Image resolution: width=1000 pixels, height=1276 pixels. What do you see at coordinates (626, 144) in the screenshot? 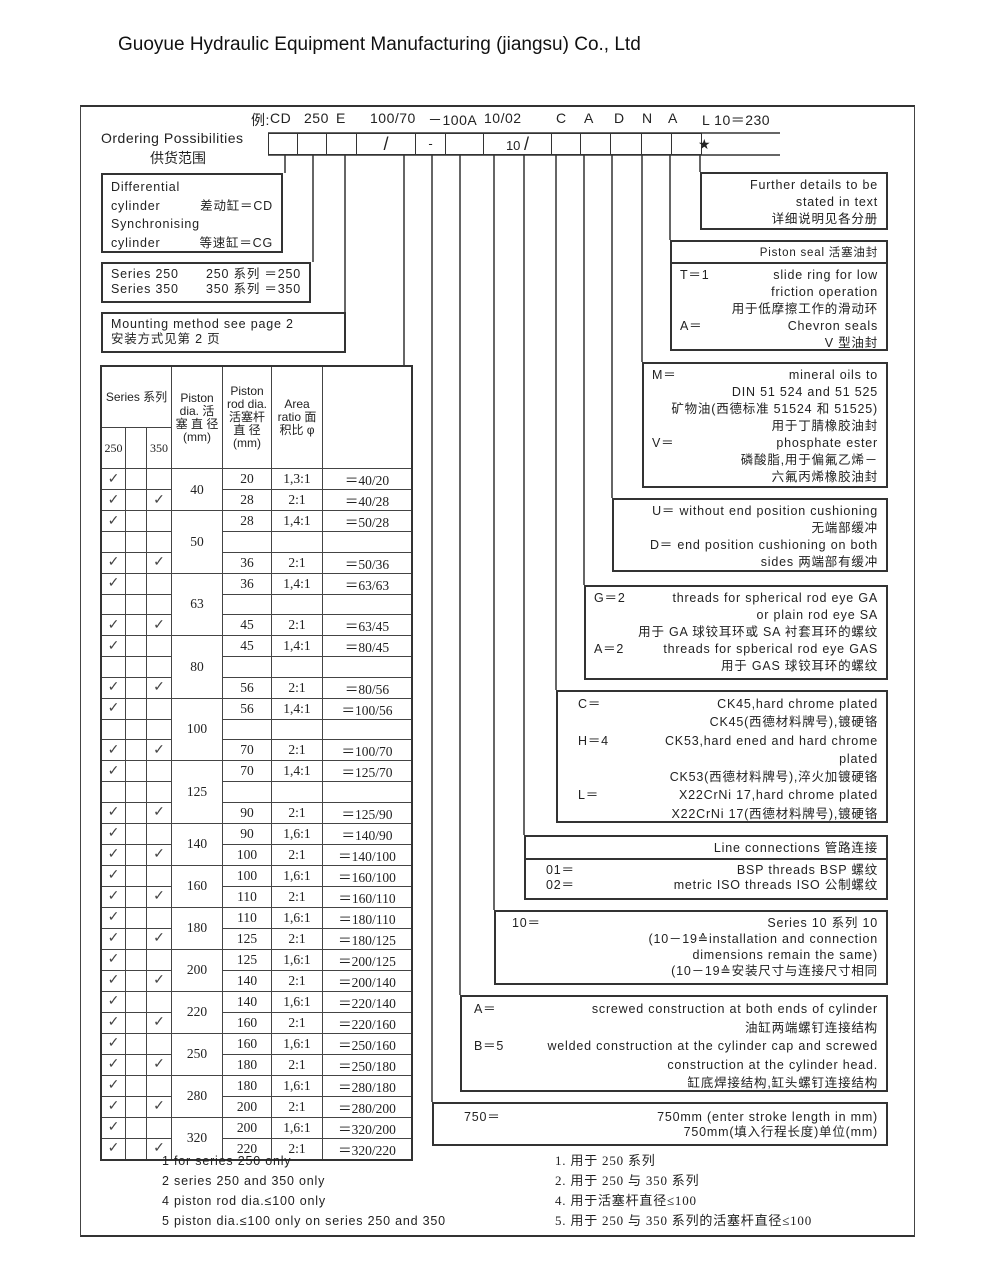
I see `code-box-cushion` at bounding box center [626, 144].